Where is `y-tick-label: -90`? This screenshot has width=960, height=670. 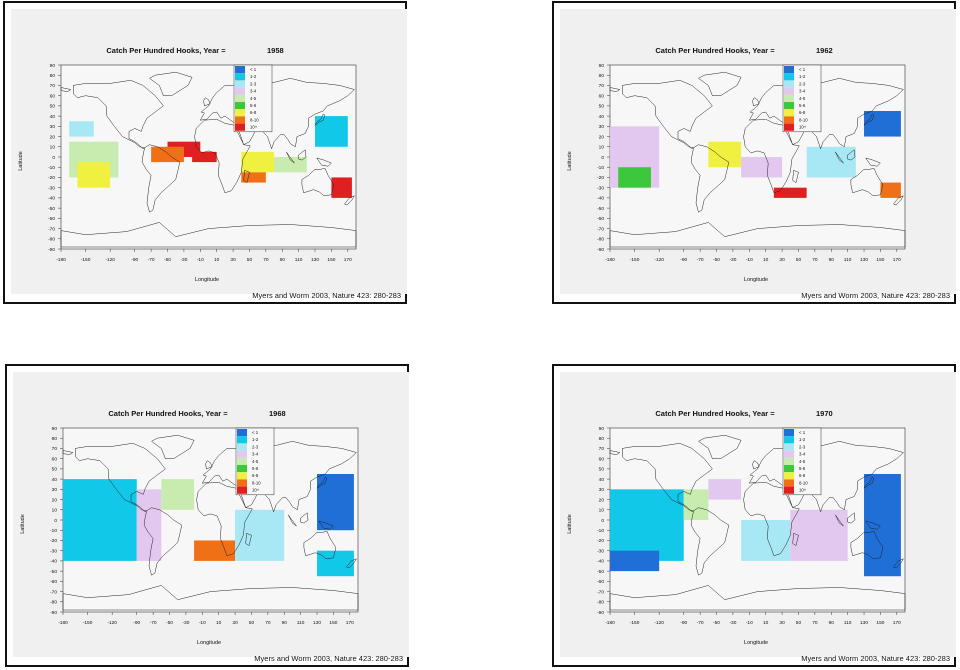 y-tick-label: -90 is located at coordinates (53, 613).